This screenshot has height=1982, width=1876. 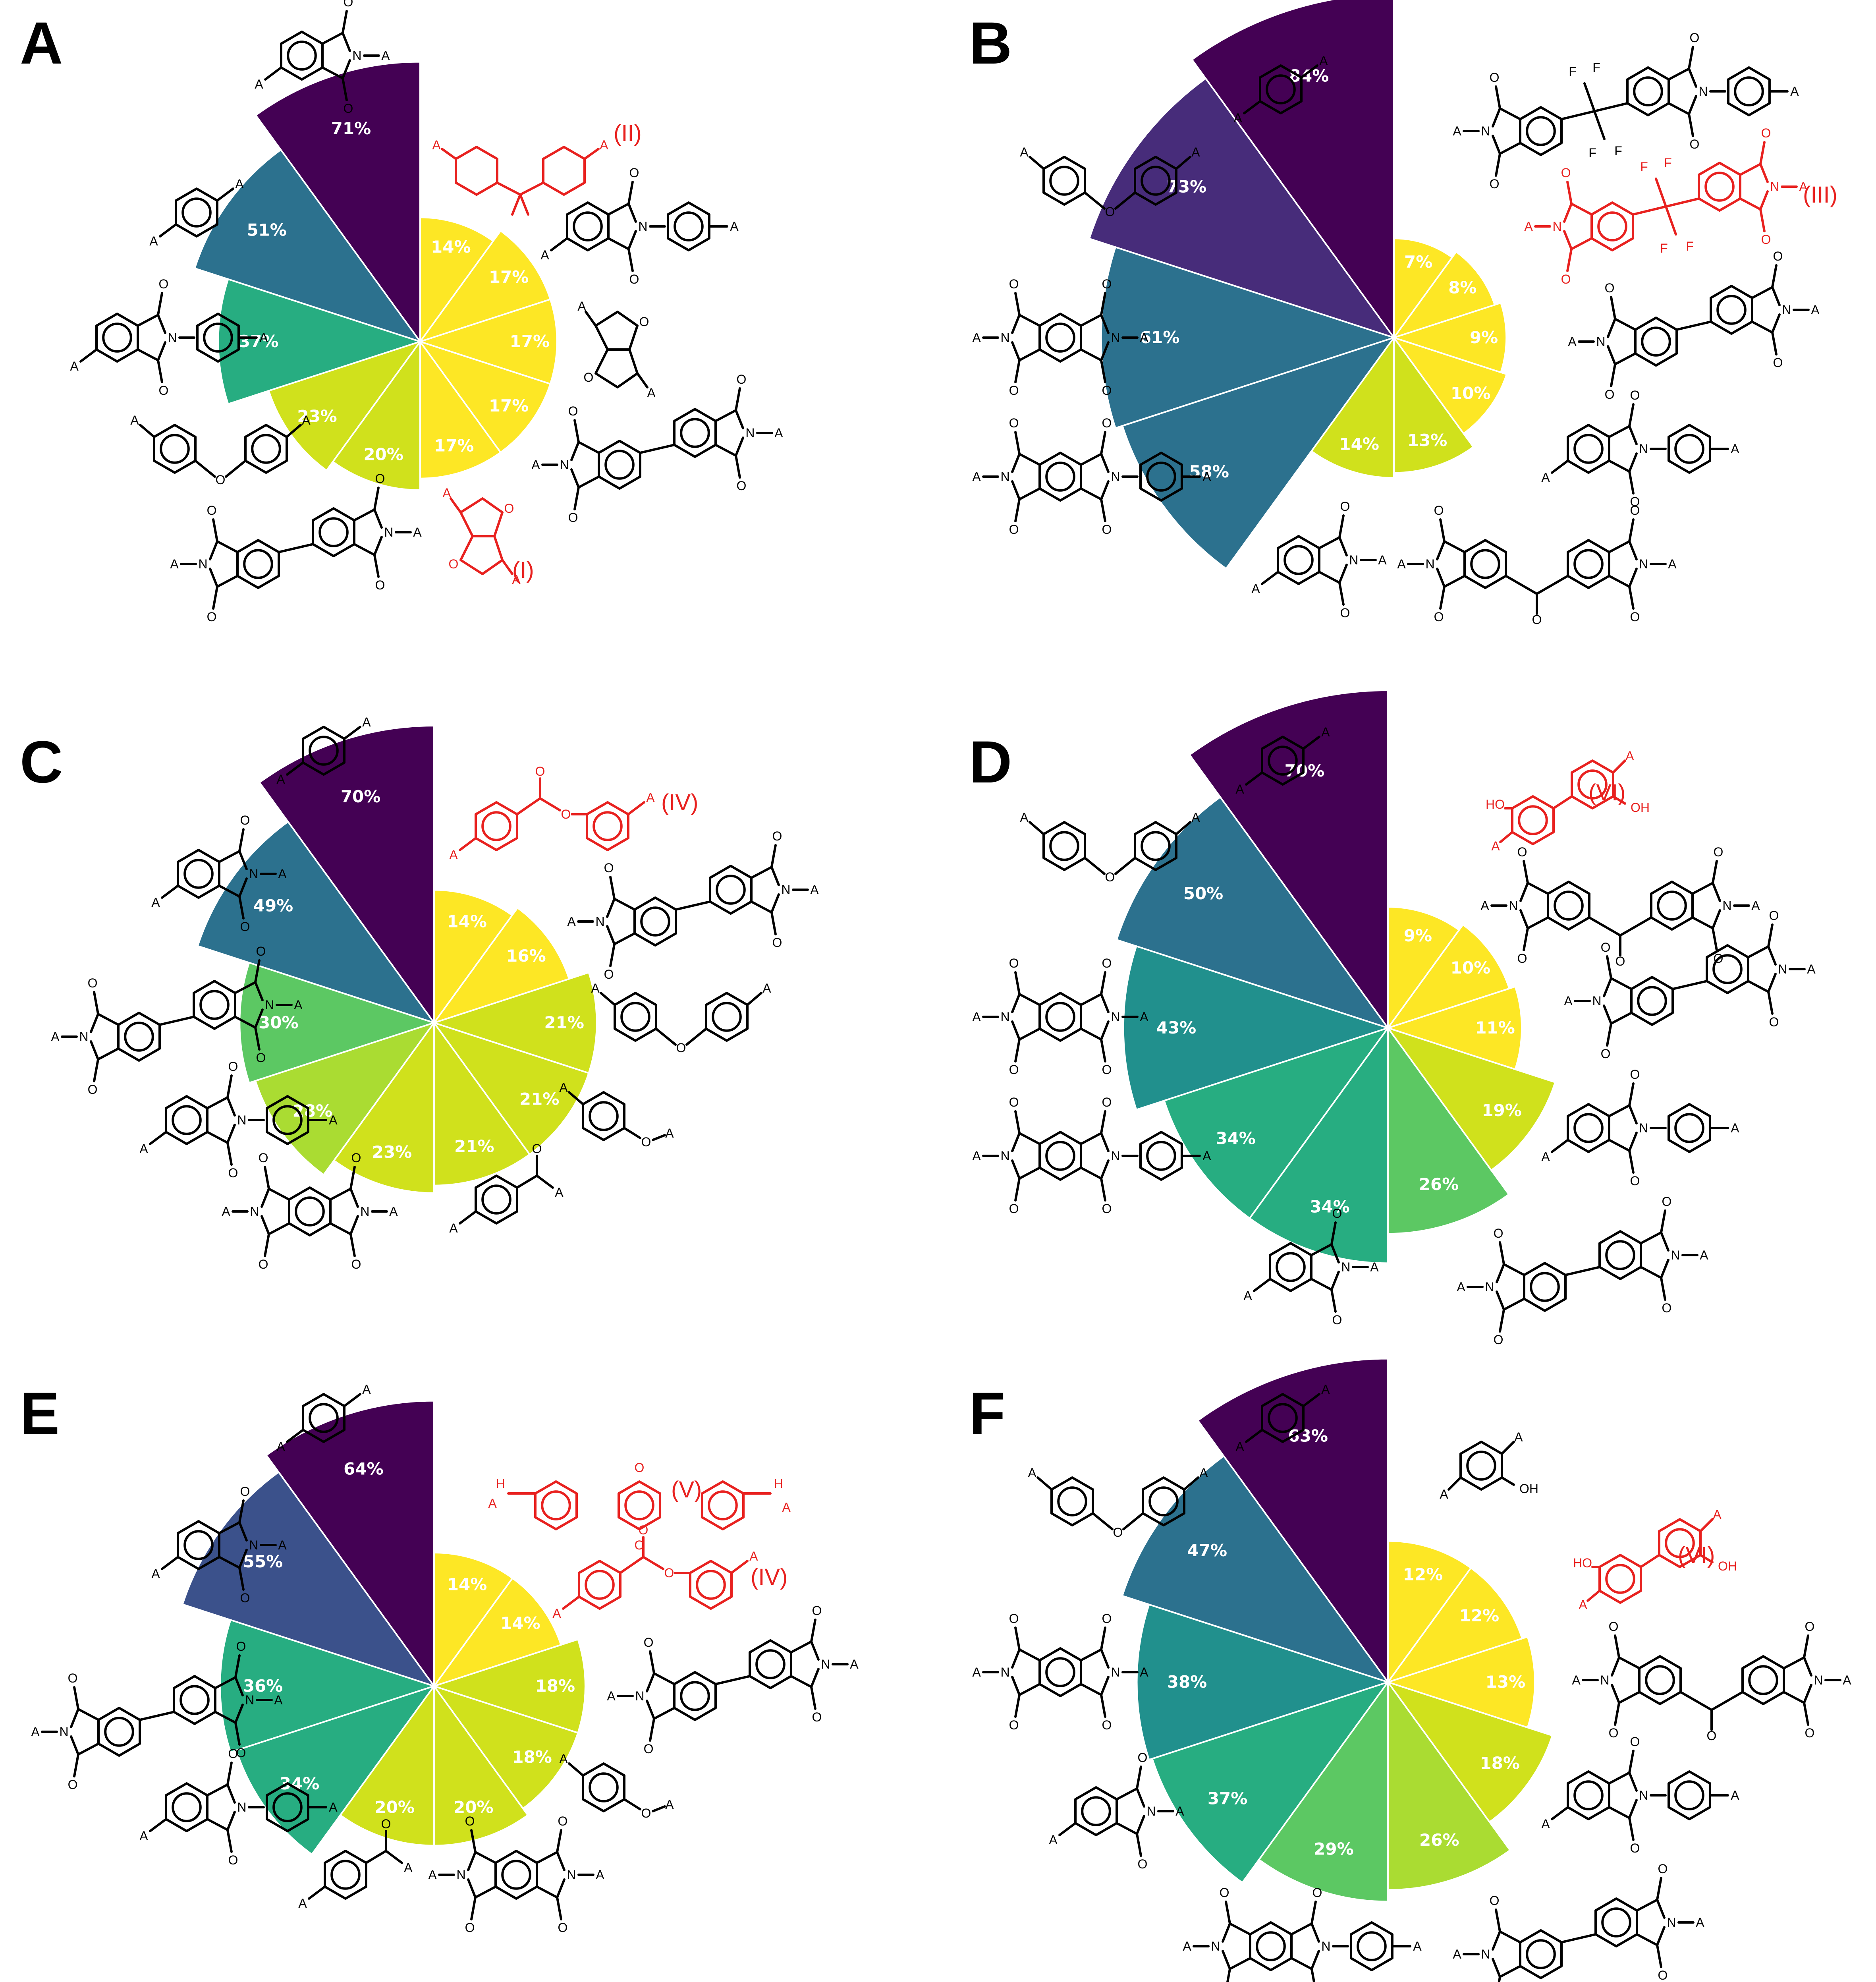 I want to click on sector-label-e-2: 36%, so click(x=263, y=1686).